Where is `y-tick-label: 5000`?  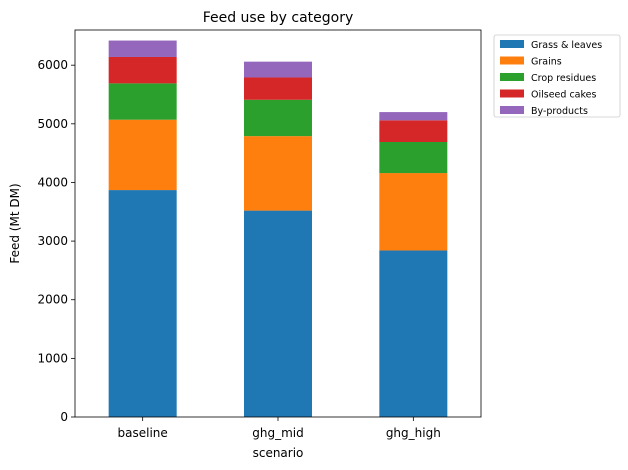 y-tick-label: 5000 is located at coordinates (52, 124).